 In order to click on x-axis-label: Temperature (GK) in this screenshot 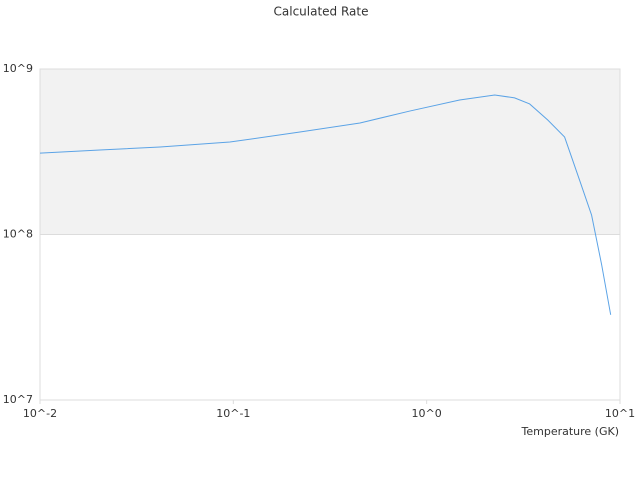, I will do `click(570, 431)`.